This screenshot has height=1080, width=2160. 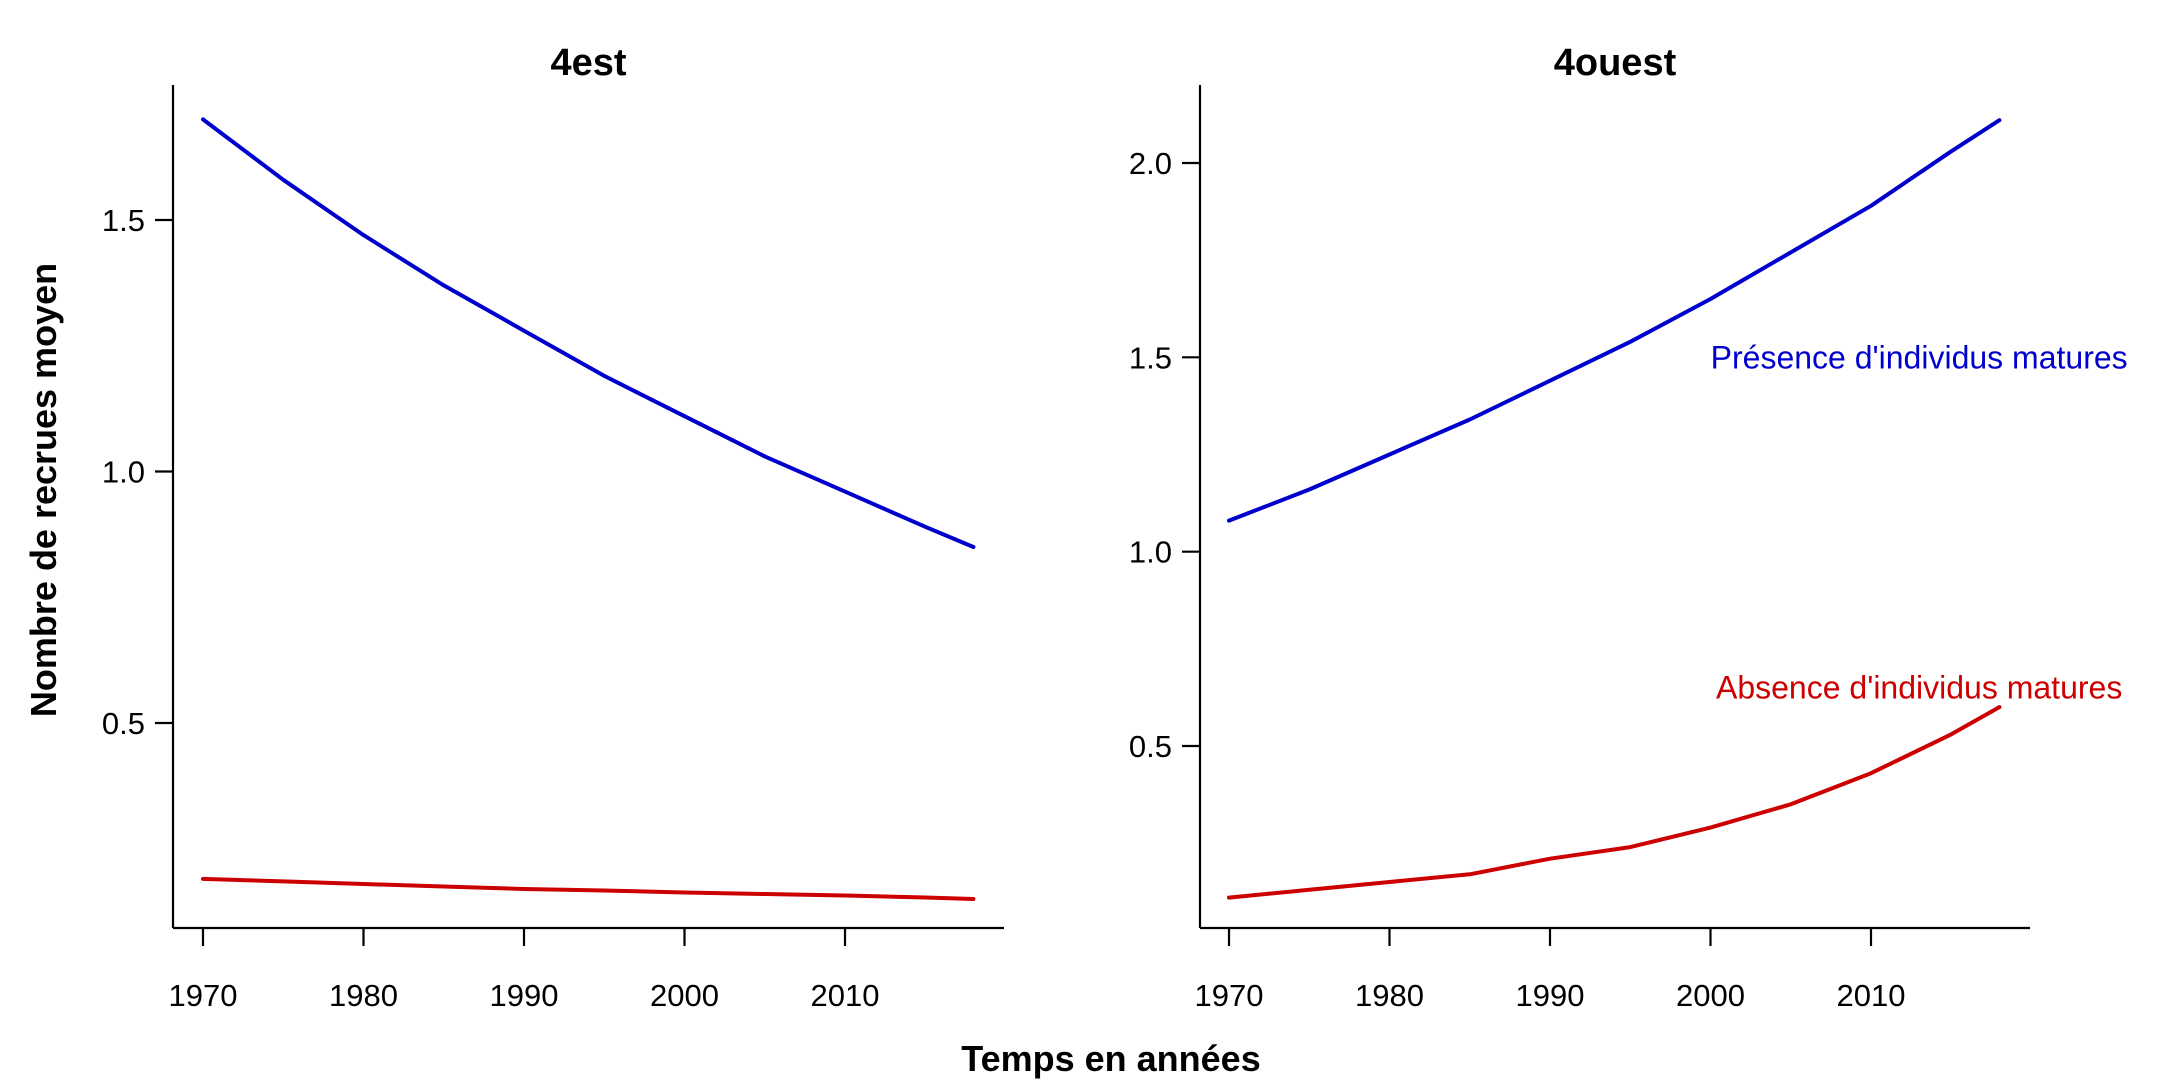 I want to click on x-axis-label: Temps en années, so click(x=1110, y=1058).